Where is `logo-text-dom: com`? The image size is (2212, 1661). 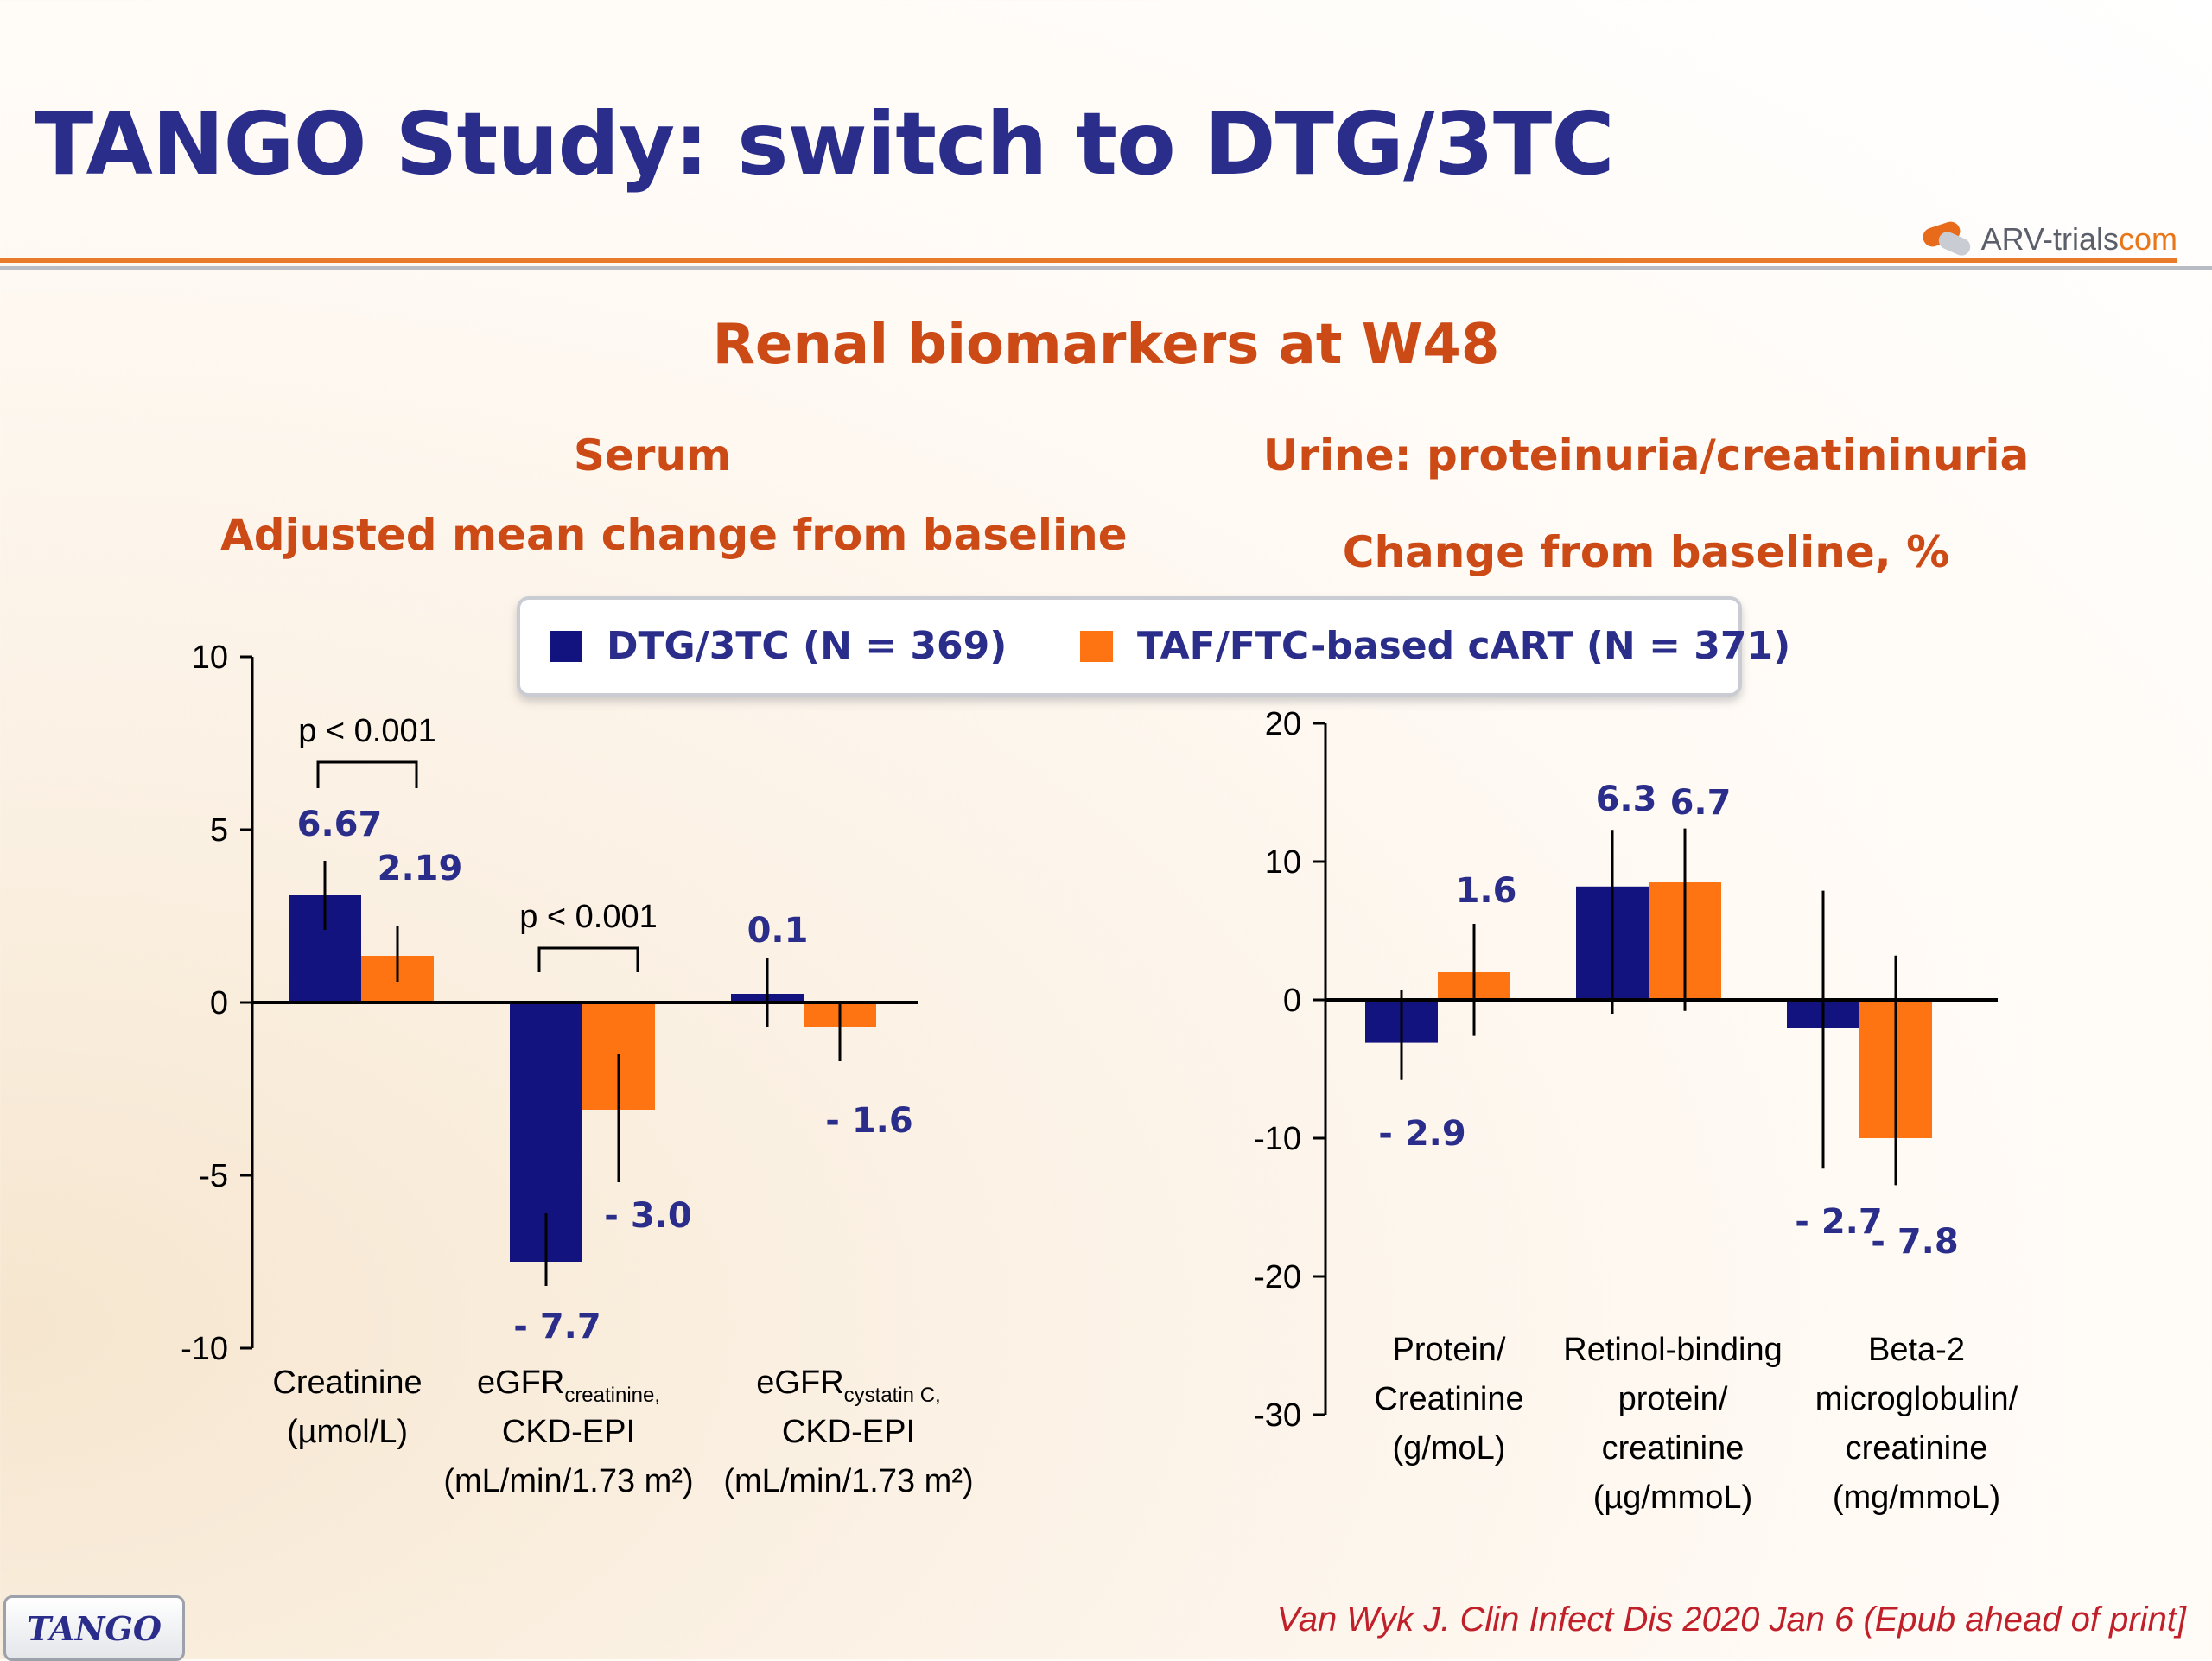 logo-text-dom: com is located at coordinates (2147, 239).